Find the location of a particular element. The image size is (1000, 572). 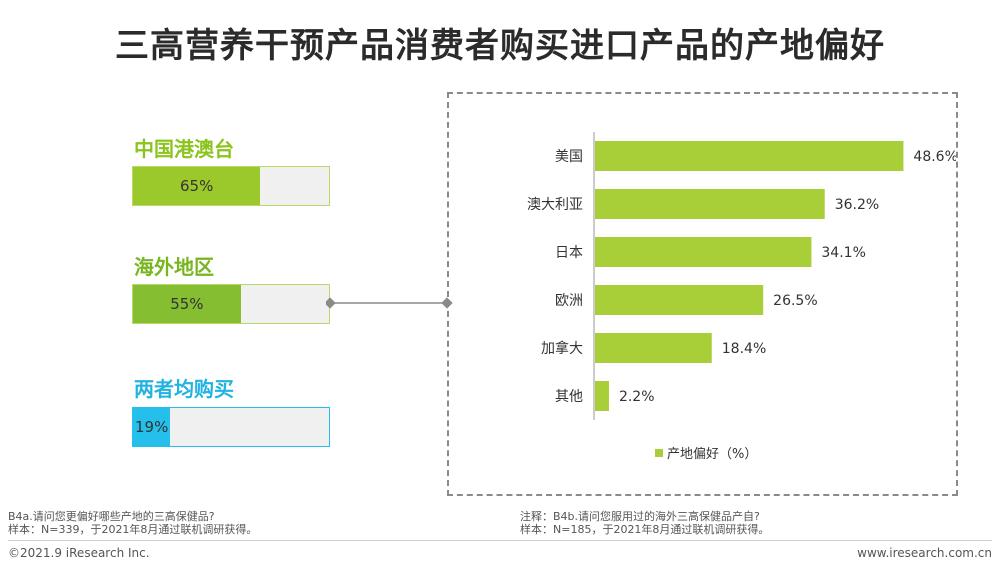

progress-fill-overseas is located at coordinates (187, 304).